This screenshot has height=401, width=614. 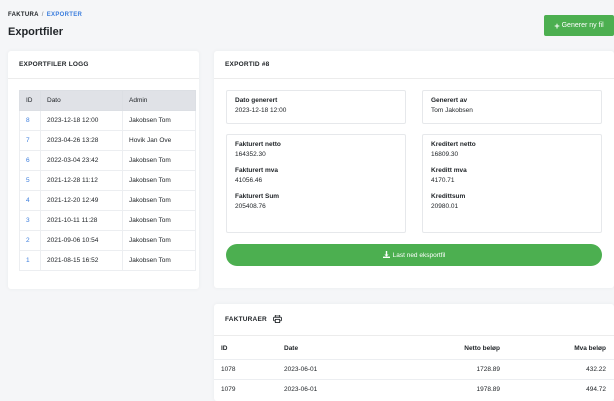 I want to click on breadcrumb-current: EXPORTER, so click(x=64, y=15).